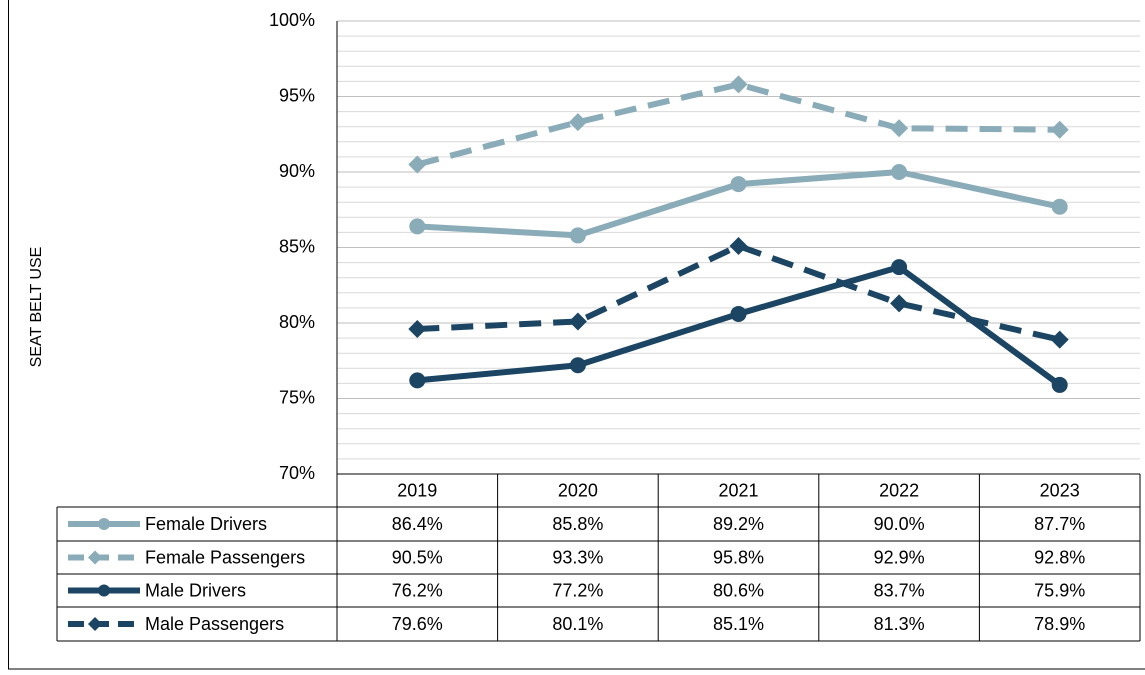 The image size is (1145, 675). I want to click on x-tick-label: 2019, so click(417, 490).